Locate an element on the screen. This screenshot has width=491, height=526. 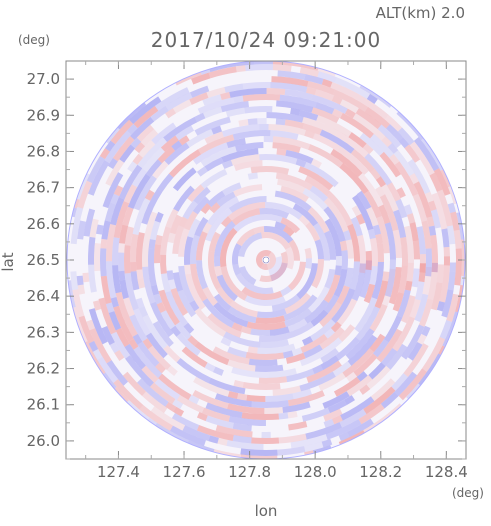
y-tick-label: 26.3 is located at coordinates (43, 332).